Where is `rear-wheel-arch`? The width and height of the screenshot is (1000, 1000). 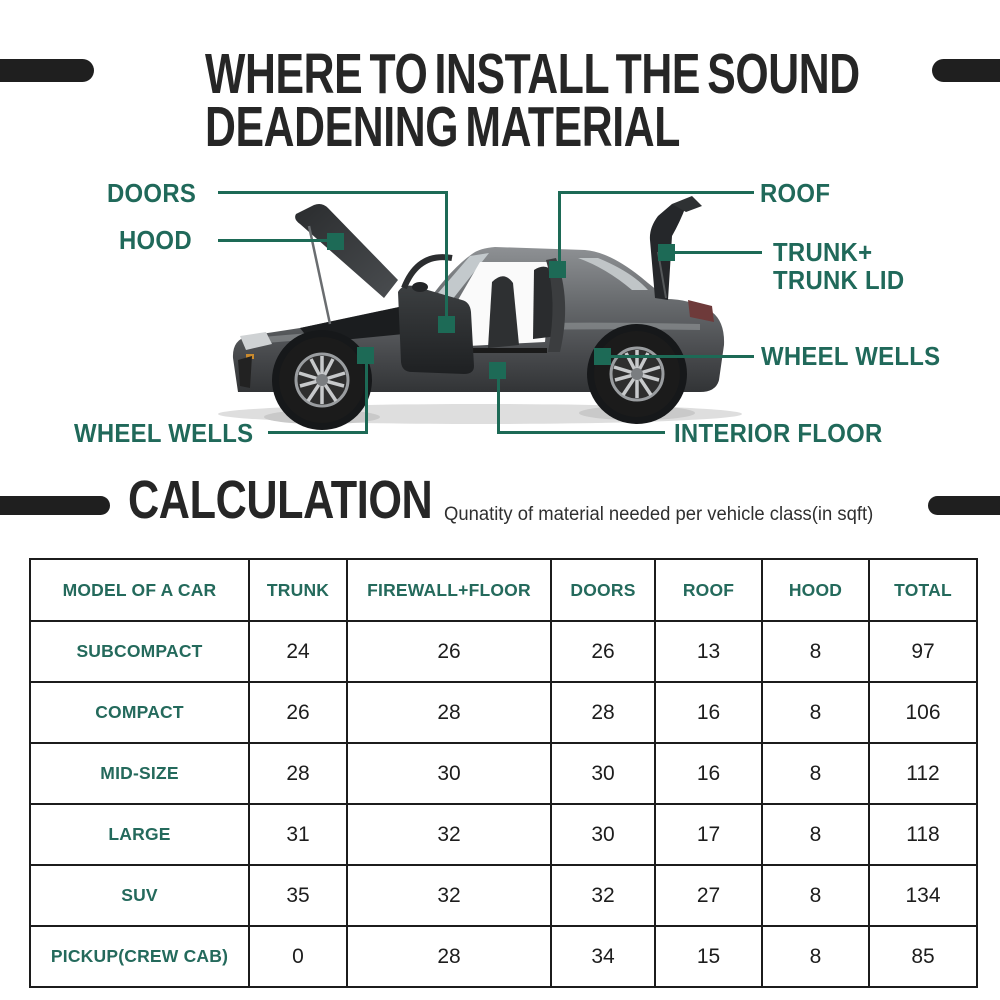
rear-wheel-arch is located at coordinates (637, 374).